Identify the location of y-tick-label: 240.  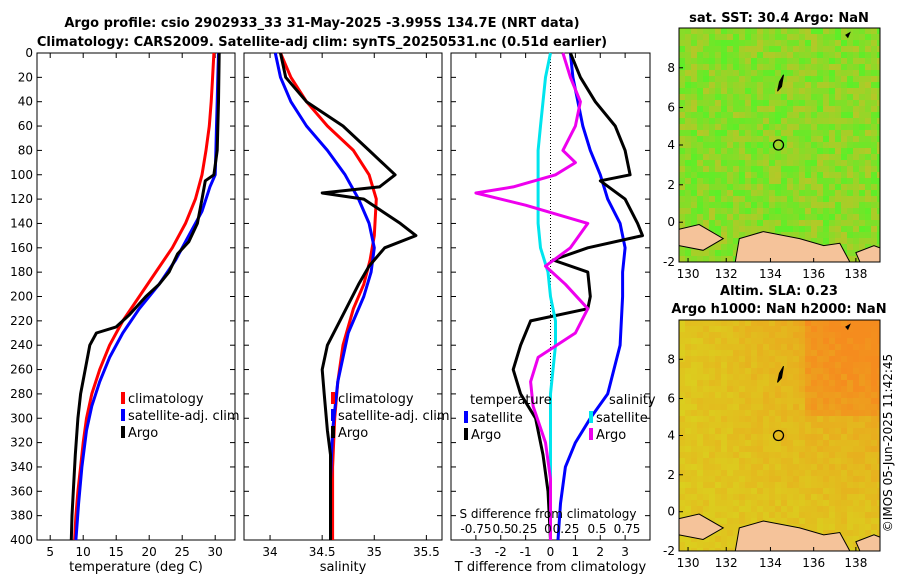
(21, 345).